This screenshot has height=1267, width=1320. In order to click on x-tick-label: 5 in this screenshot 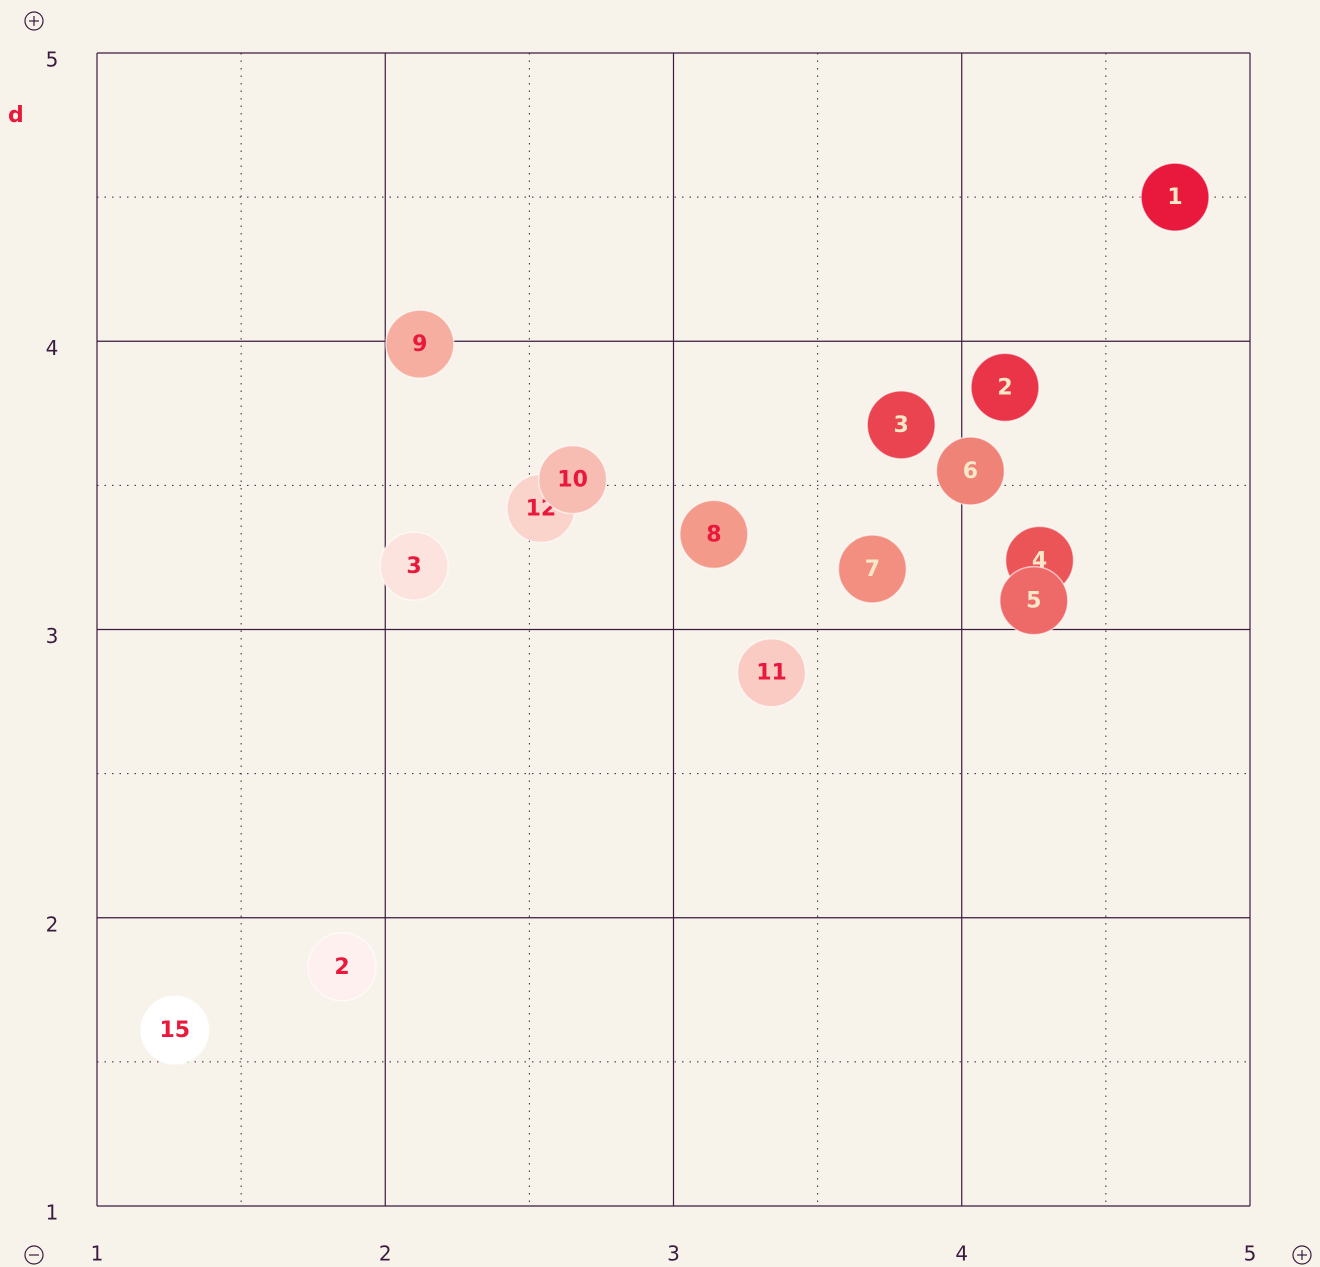, I will do `click(1250, 1254)`.